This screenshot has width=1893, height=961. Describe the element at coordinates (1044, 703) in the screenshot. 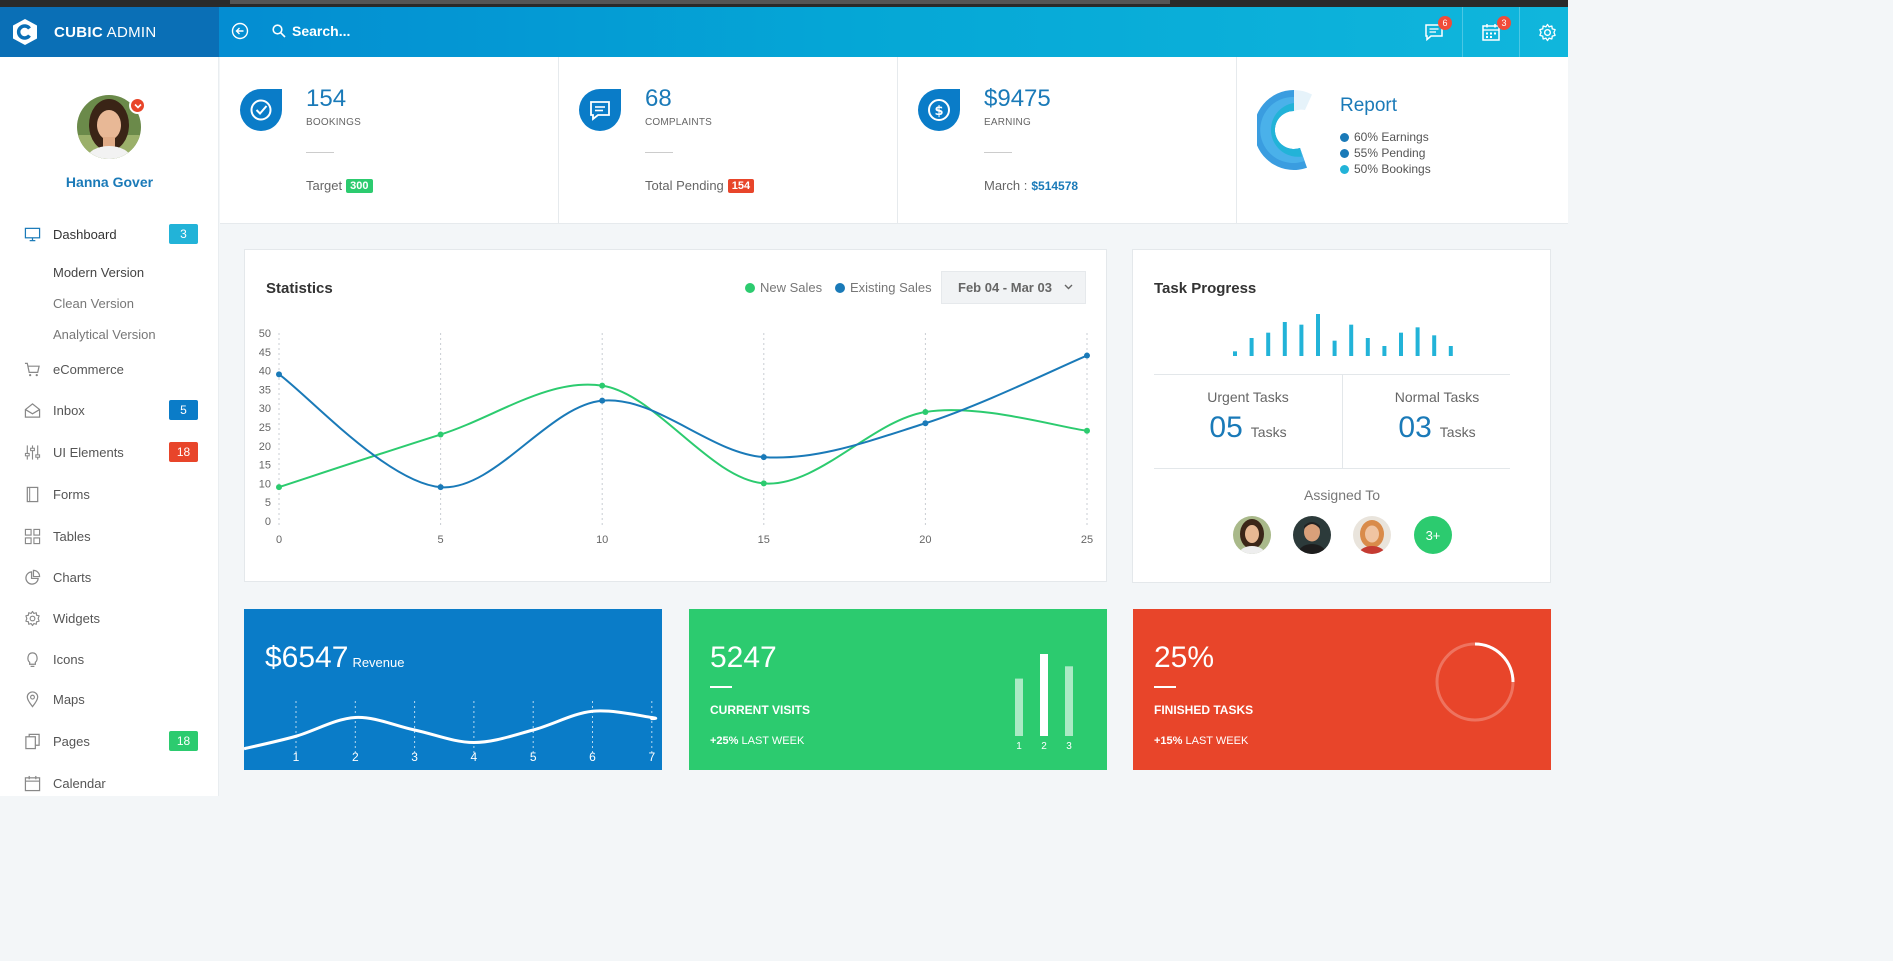

I see `visits-bar-chart: 1 2 3` at that location.